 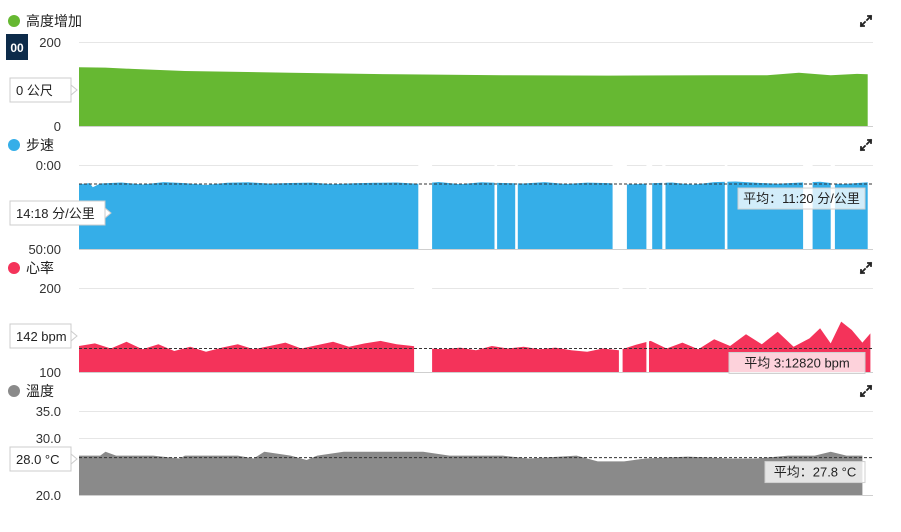 What do you see at coordinates (40, 268) in the screenshot?
I see `chart-title: 心率` at bounding box center [40, 268].